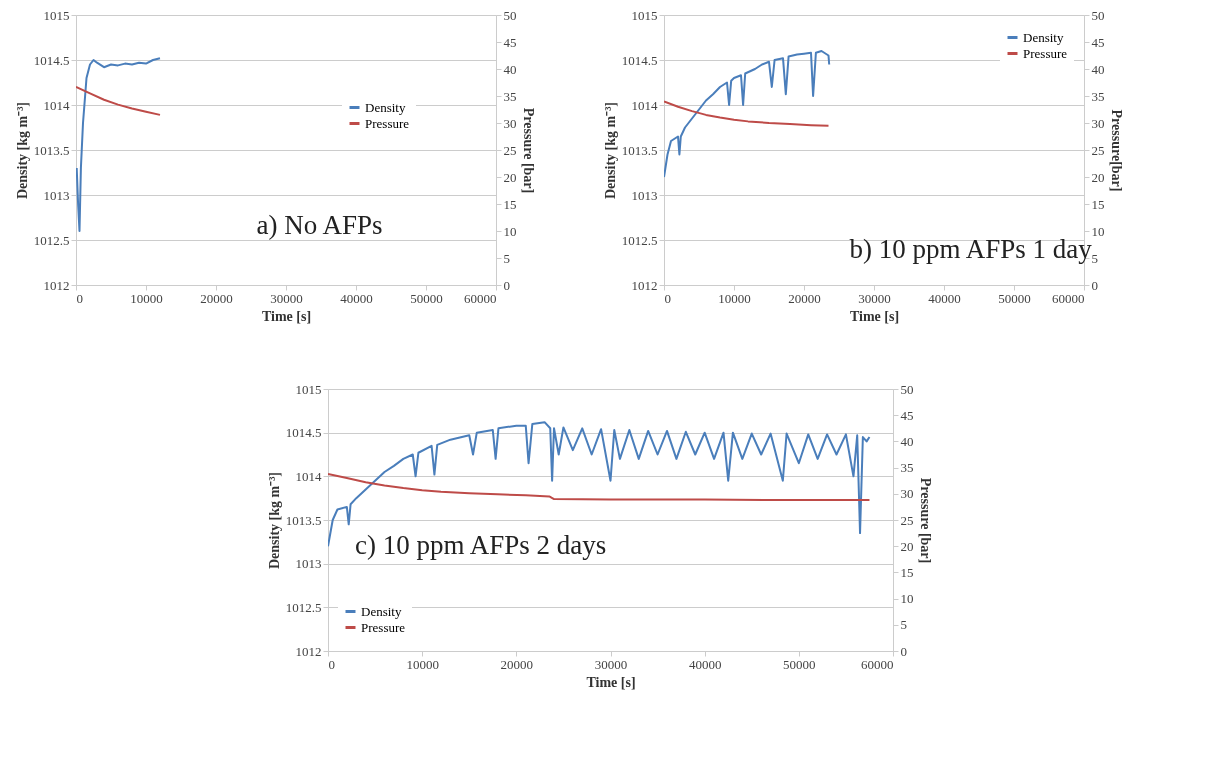  What do you see at coordinates (319, 224) in the screenshot?
I see `annotation: a) No AFPs` at bounding box center [319, 224].